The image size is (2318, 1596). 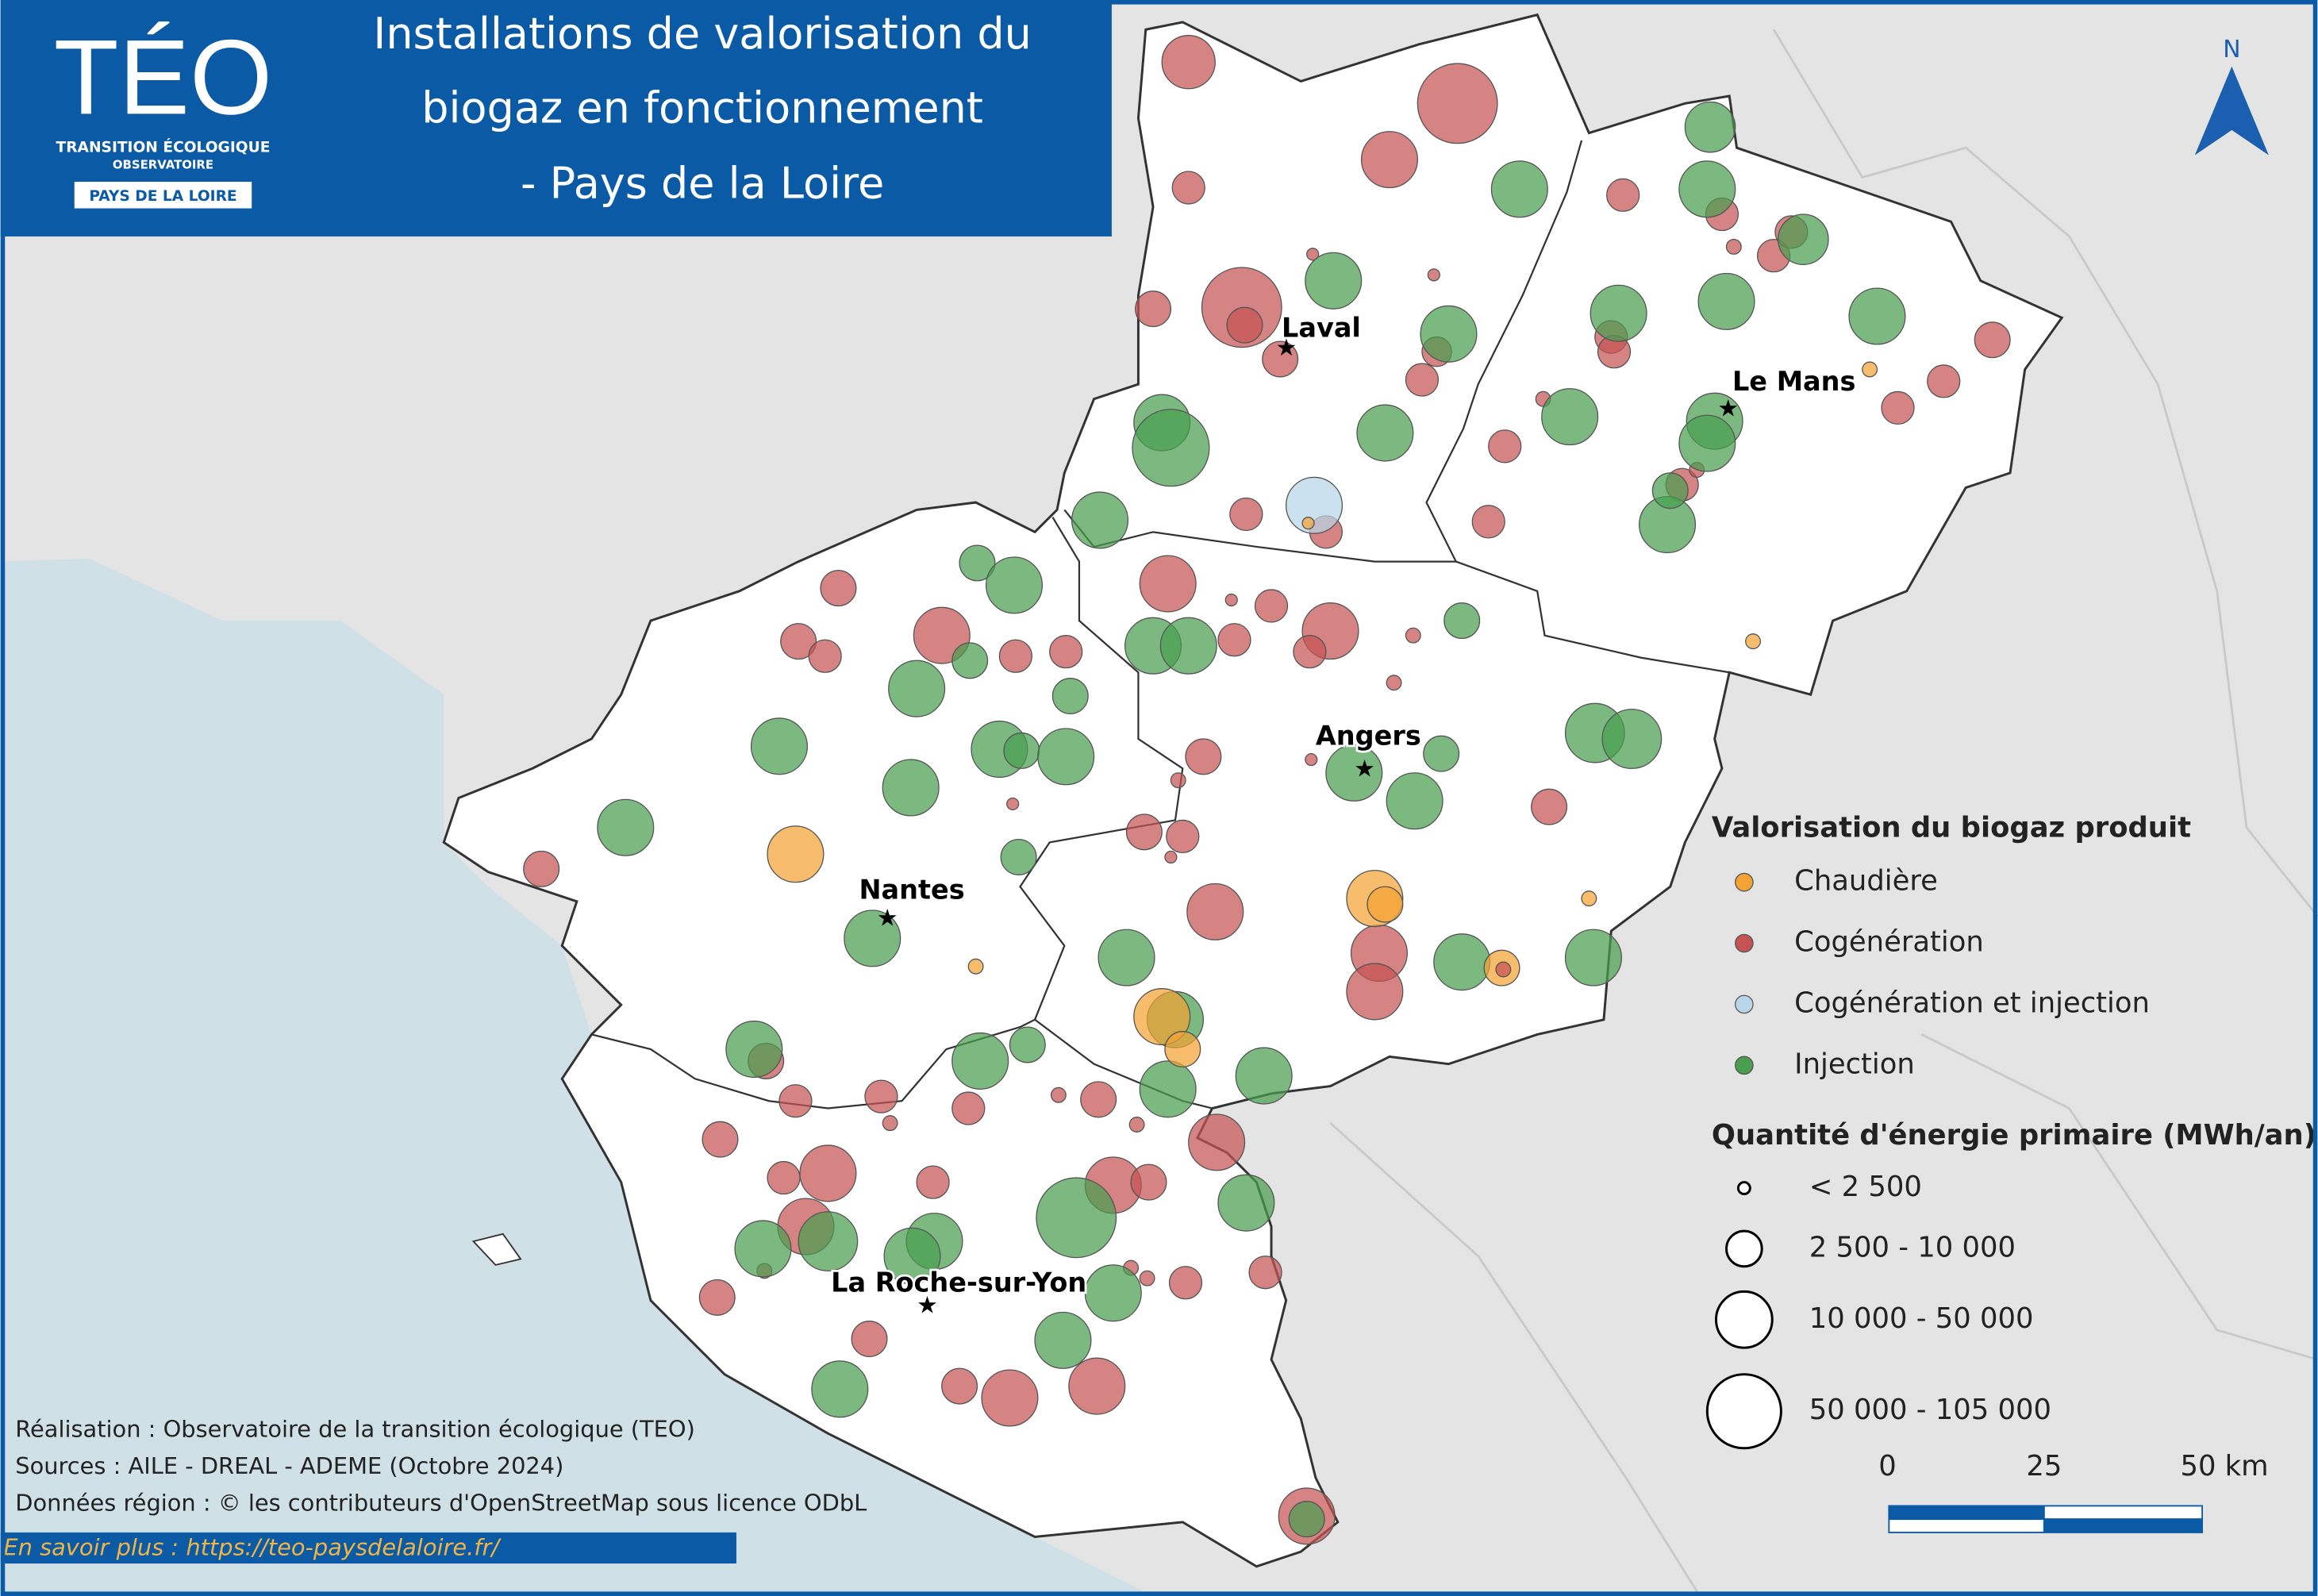 What do you see at coordinates (1322, 328) in the screenshot?
I see `city-label: Laval` at bounding box center [1322, 328].